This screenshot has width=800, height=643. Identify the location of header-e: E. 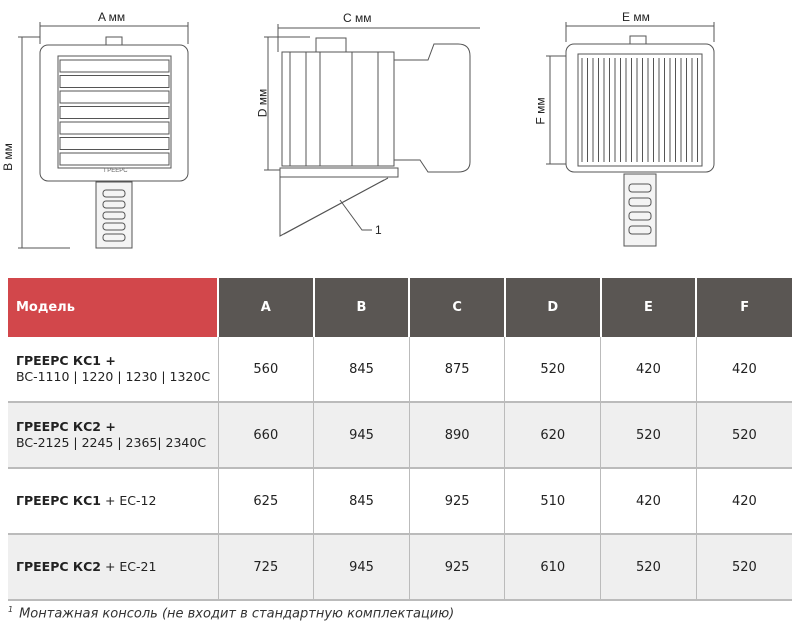
(648, 307).